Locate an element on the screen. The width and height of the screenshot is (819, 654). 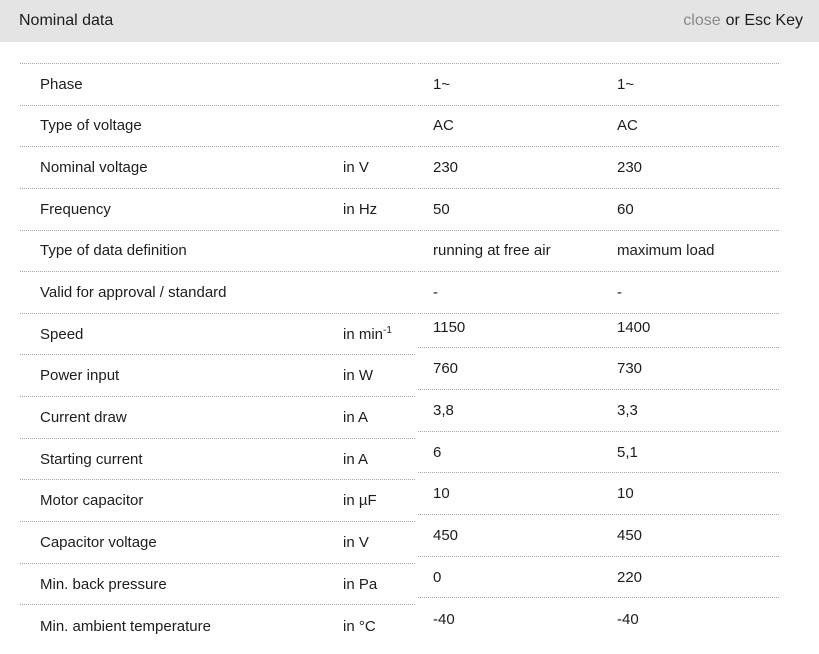
row-label: Type of voltage is located at coordinates (91, 126).